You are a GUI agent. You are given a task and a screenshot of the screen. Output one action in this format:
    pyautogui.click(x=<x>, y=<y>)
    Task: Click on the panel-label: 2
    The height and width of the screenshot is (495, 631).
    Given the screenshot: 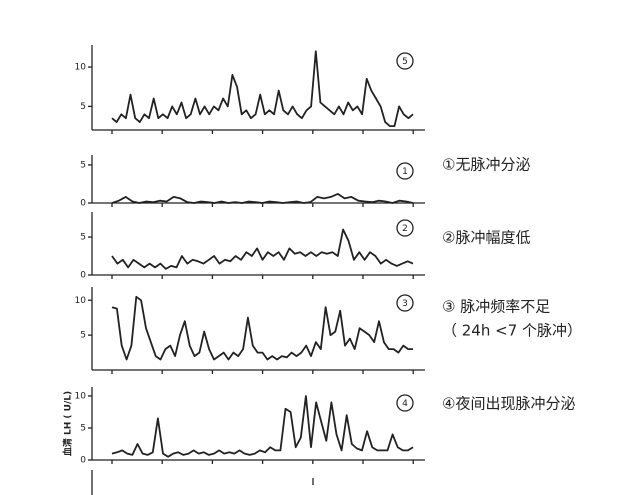 What is the action you would take?
    pyautogui.click(x=405, y=229)
    